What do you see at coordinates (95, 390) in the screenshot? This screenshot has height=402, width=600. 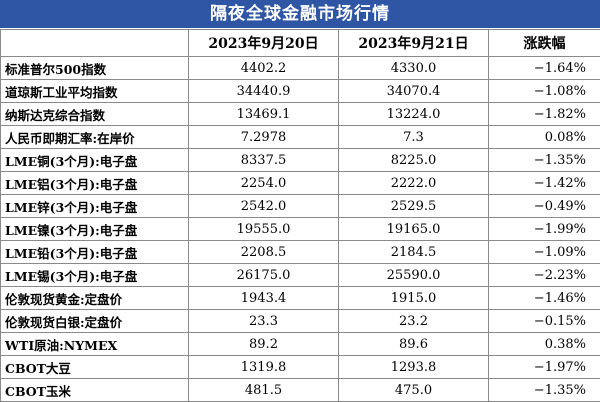 I see `row-name: CBOT玉米` at bounding box center [95, 390].